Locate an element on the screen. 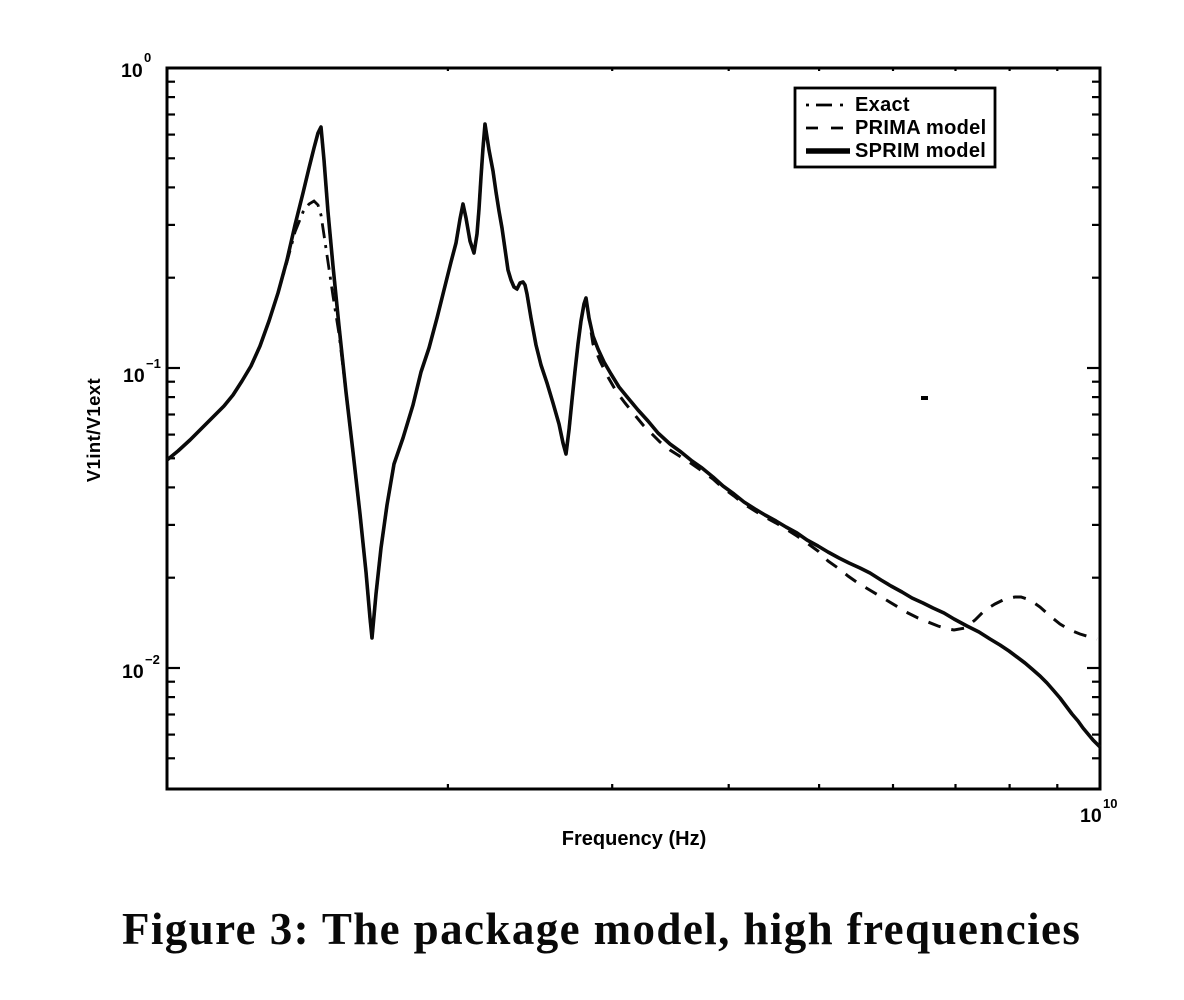 The height and width of the screenshot is (1000, 1184). svg-text: Frequency (Hz) is located at coordinates (634, 839).